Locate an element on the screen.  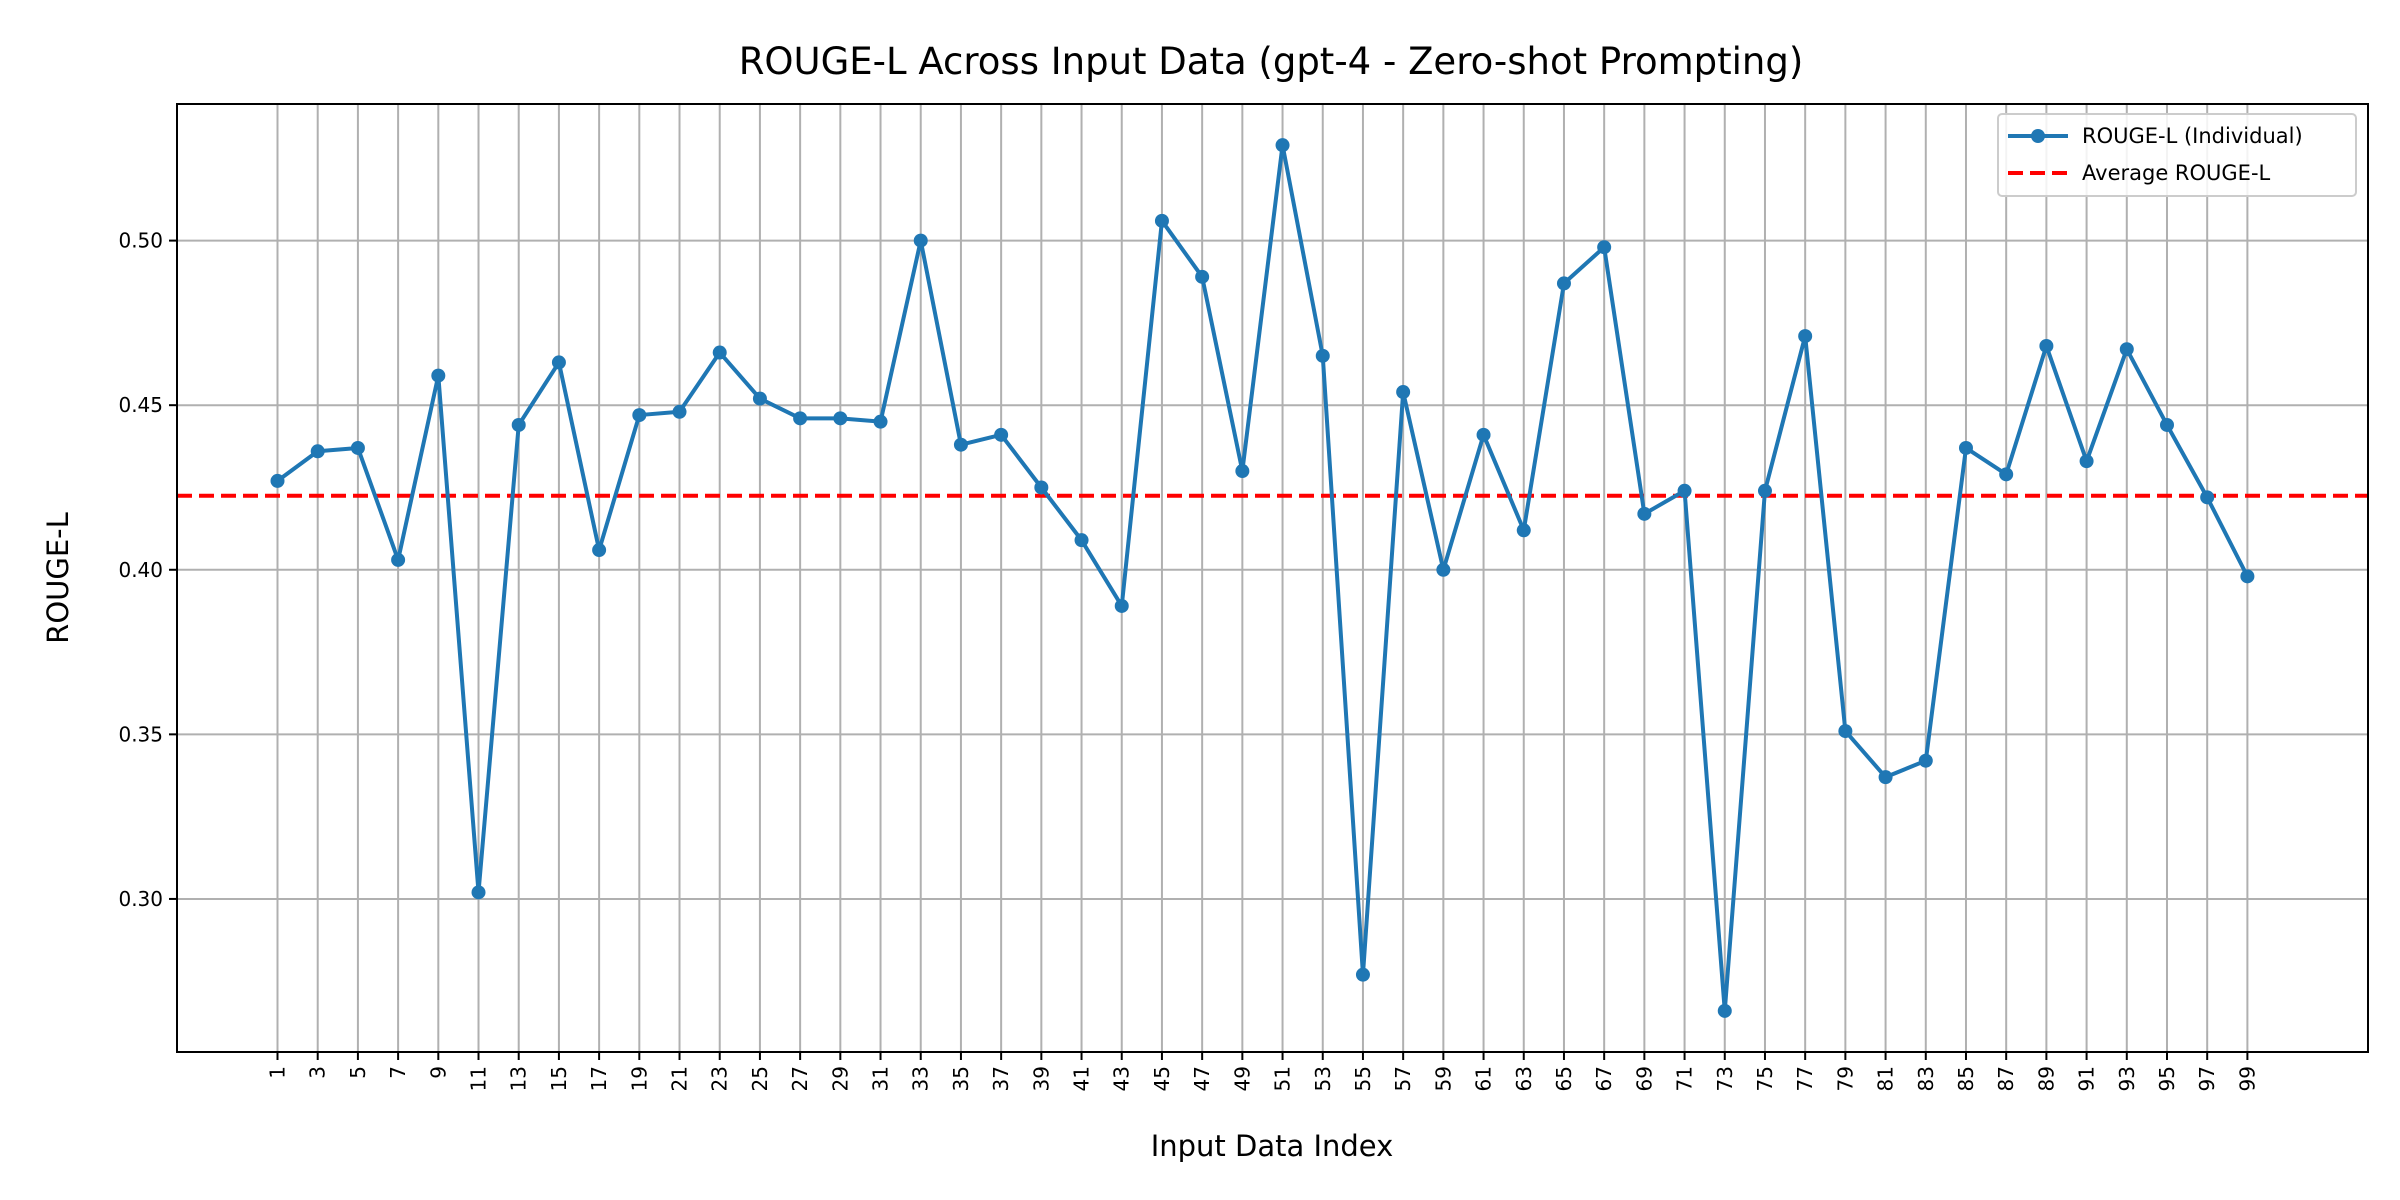
y-tick-label: 0.40 is located at coordinates (140, 570).